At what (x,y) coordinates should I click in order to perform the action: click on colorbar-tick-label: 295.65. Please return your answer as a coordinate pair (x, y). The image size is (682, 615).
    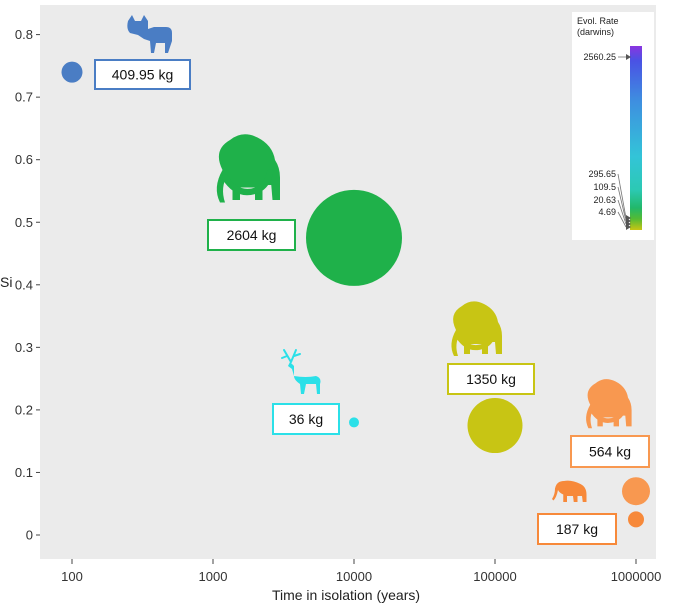
    Looking at the image, I should click on (602, 174).